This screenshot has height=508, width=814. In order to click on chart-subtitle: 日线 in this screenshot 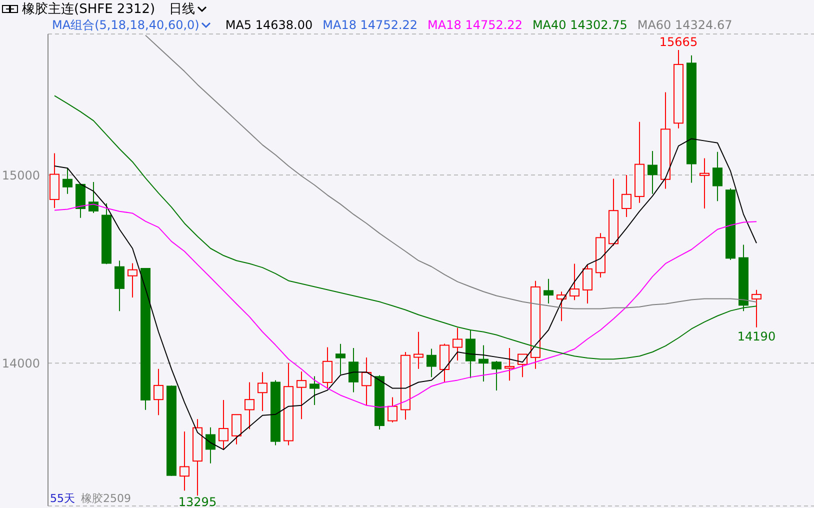, I will do `click(182, 9)`.